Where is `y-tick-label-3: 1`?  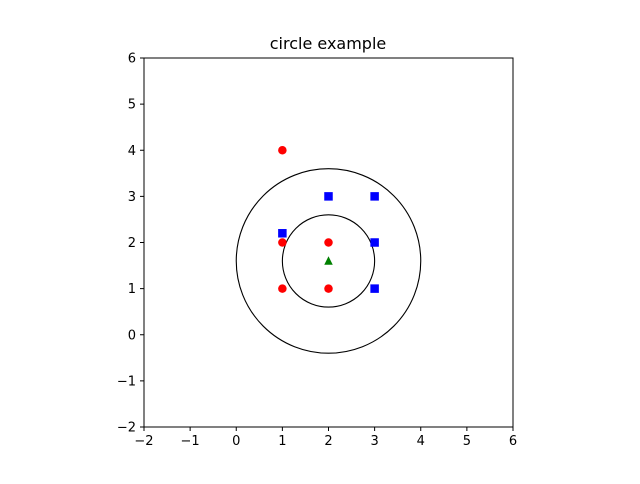
y-tick-label-3: 1 is located at coordinates (132, 289).